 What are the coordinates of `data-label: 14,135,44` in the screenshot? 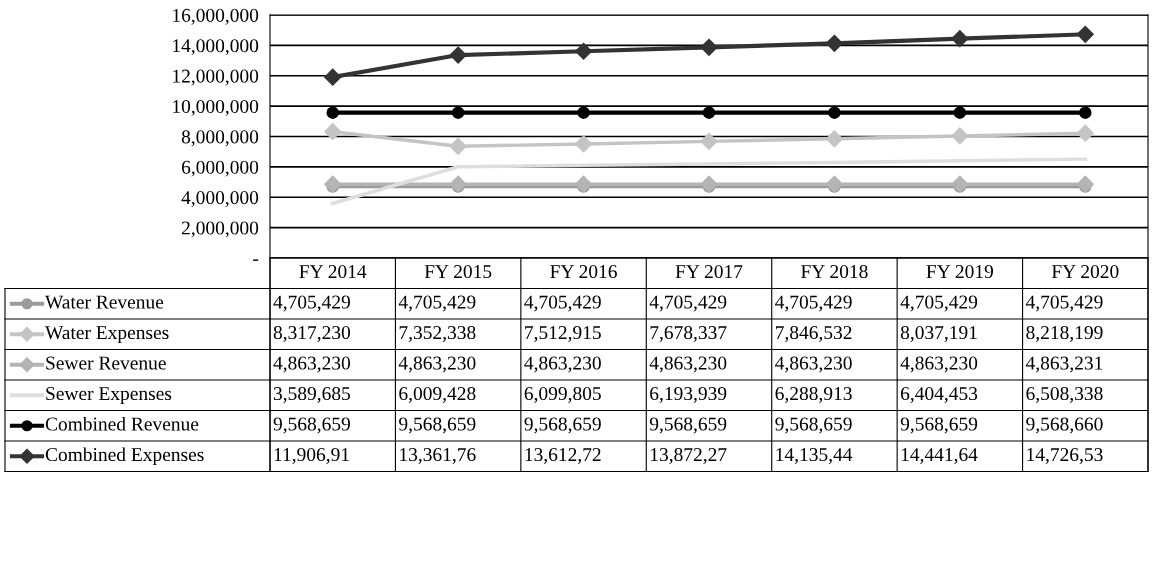 It's located at (814, 456).